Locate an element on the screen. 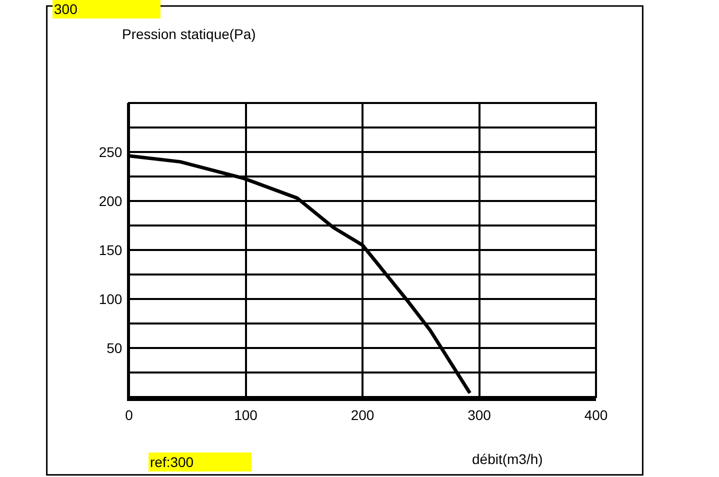  x-tick-label: 200 is located at coordinates (362, 414).